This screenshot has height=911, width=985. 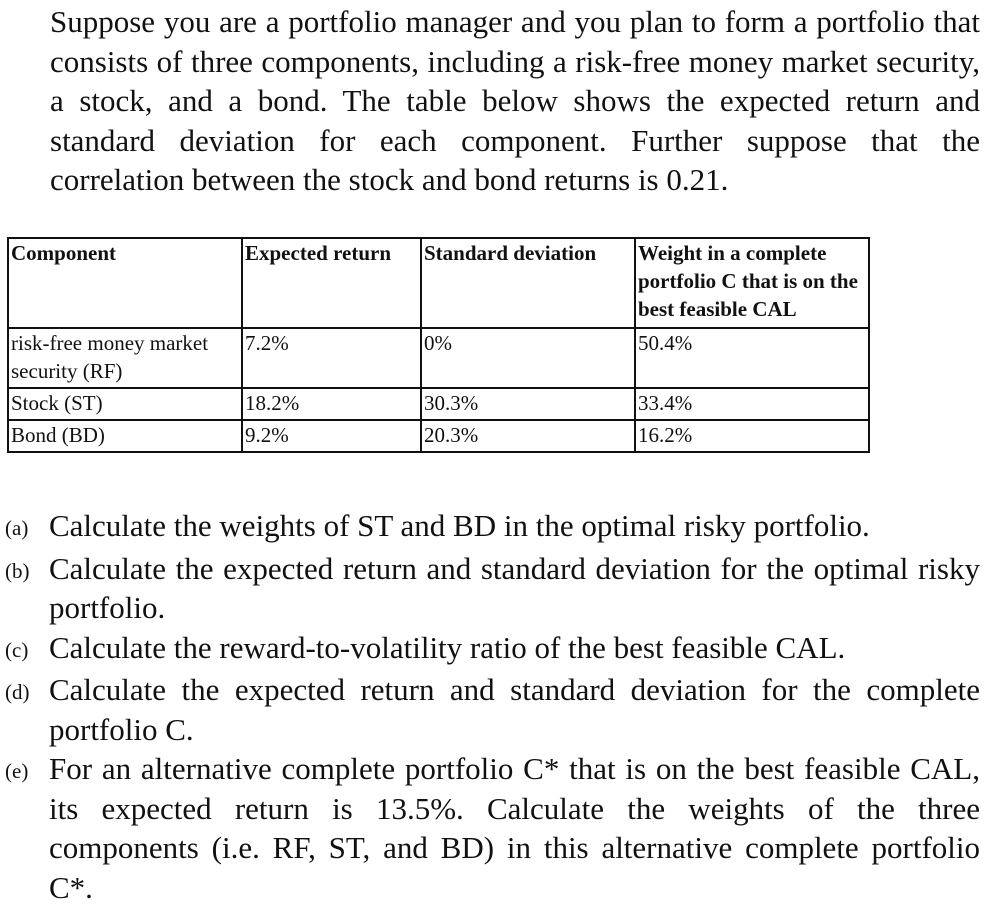 I want to click on cell-standard-deviation: 30.3%, so click(x=528, y=404).